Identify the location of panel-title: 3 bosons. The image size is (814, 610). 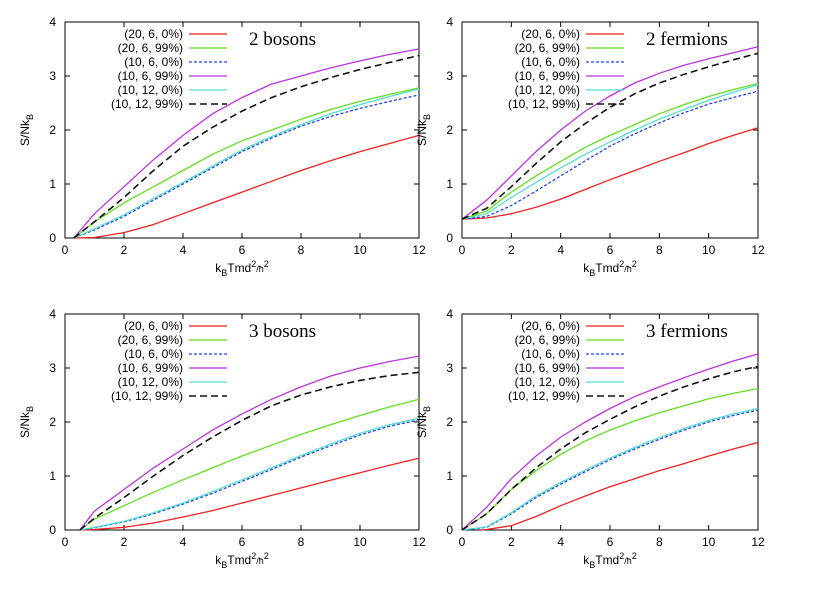
(282, 331).